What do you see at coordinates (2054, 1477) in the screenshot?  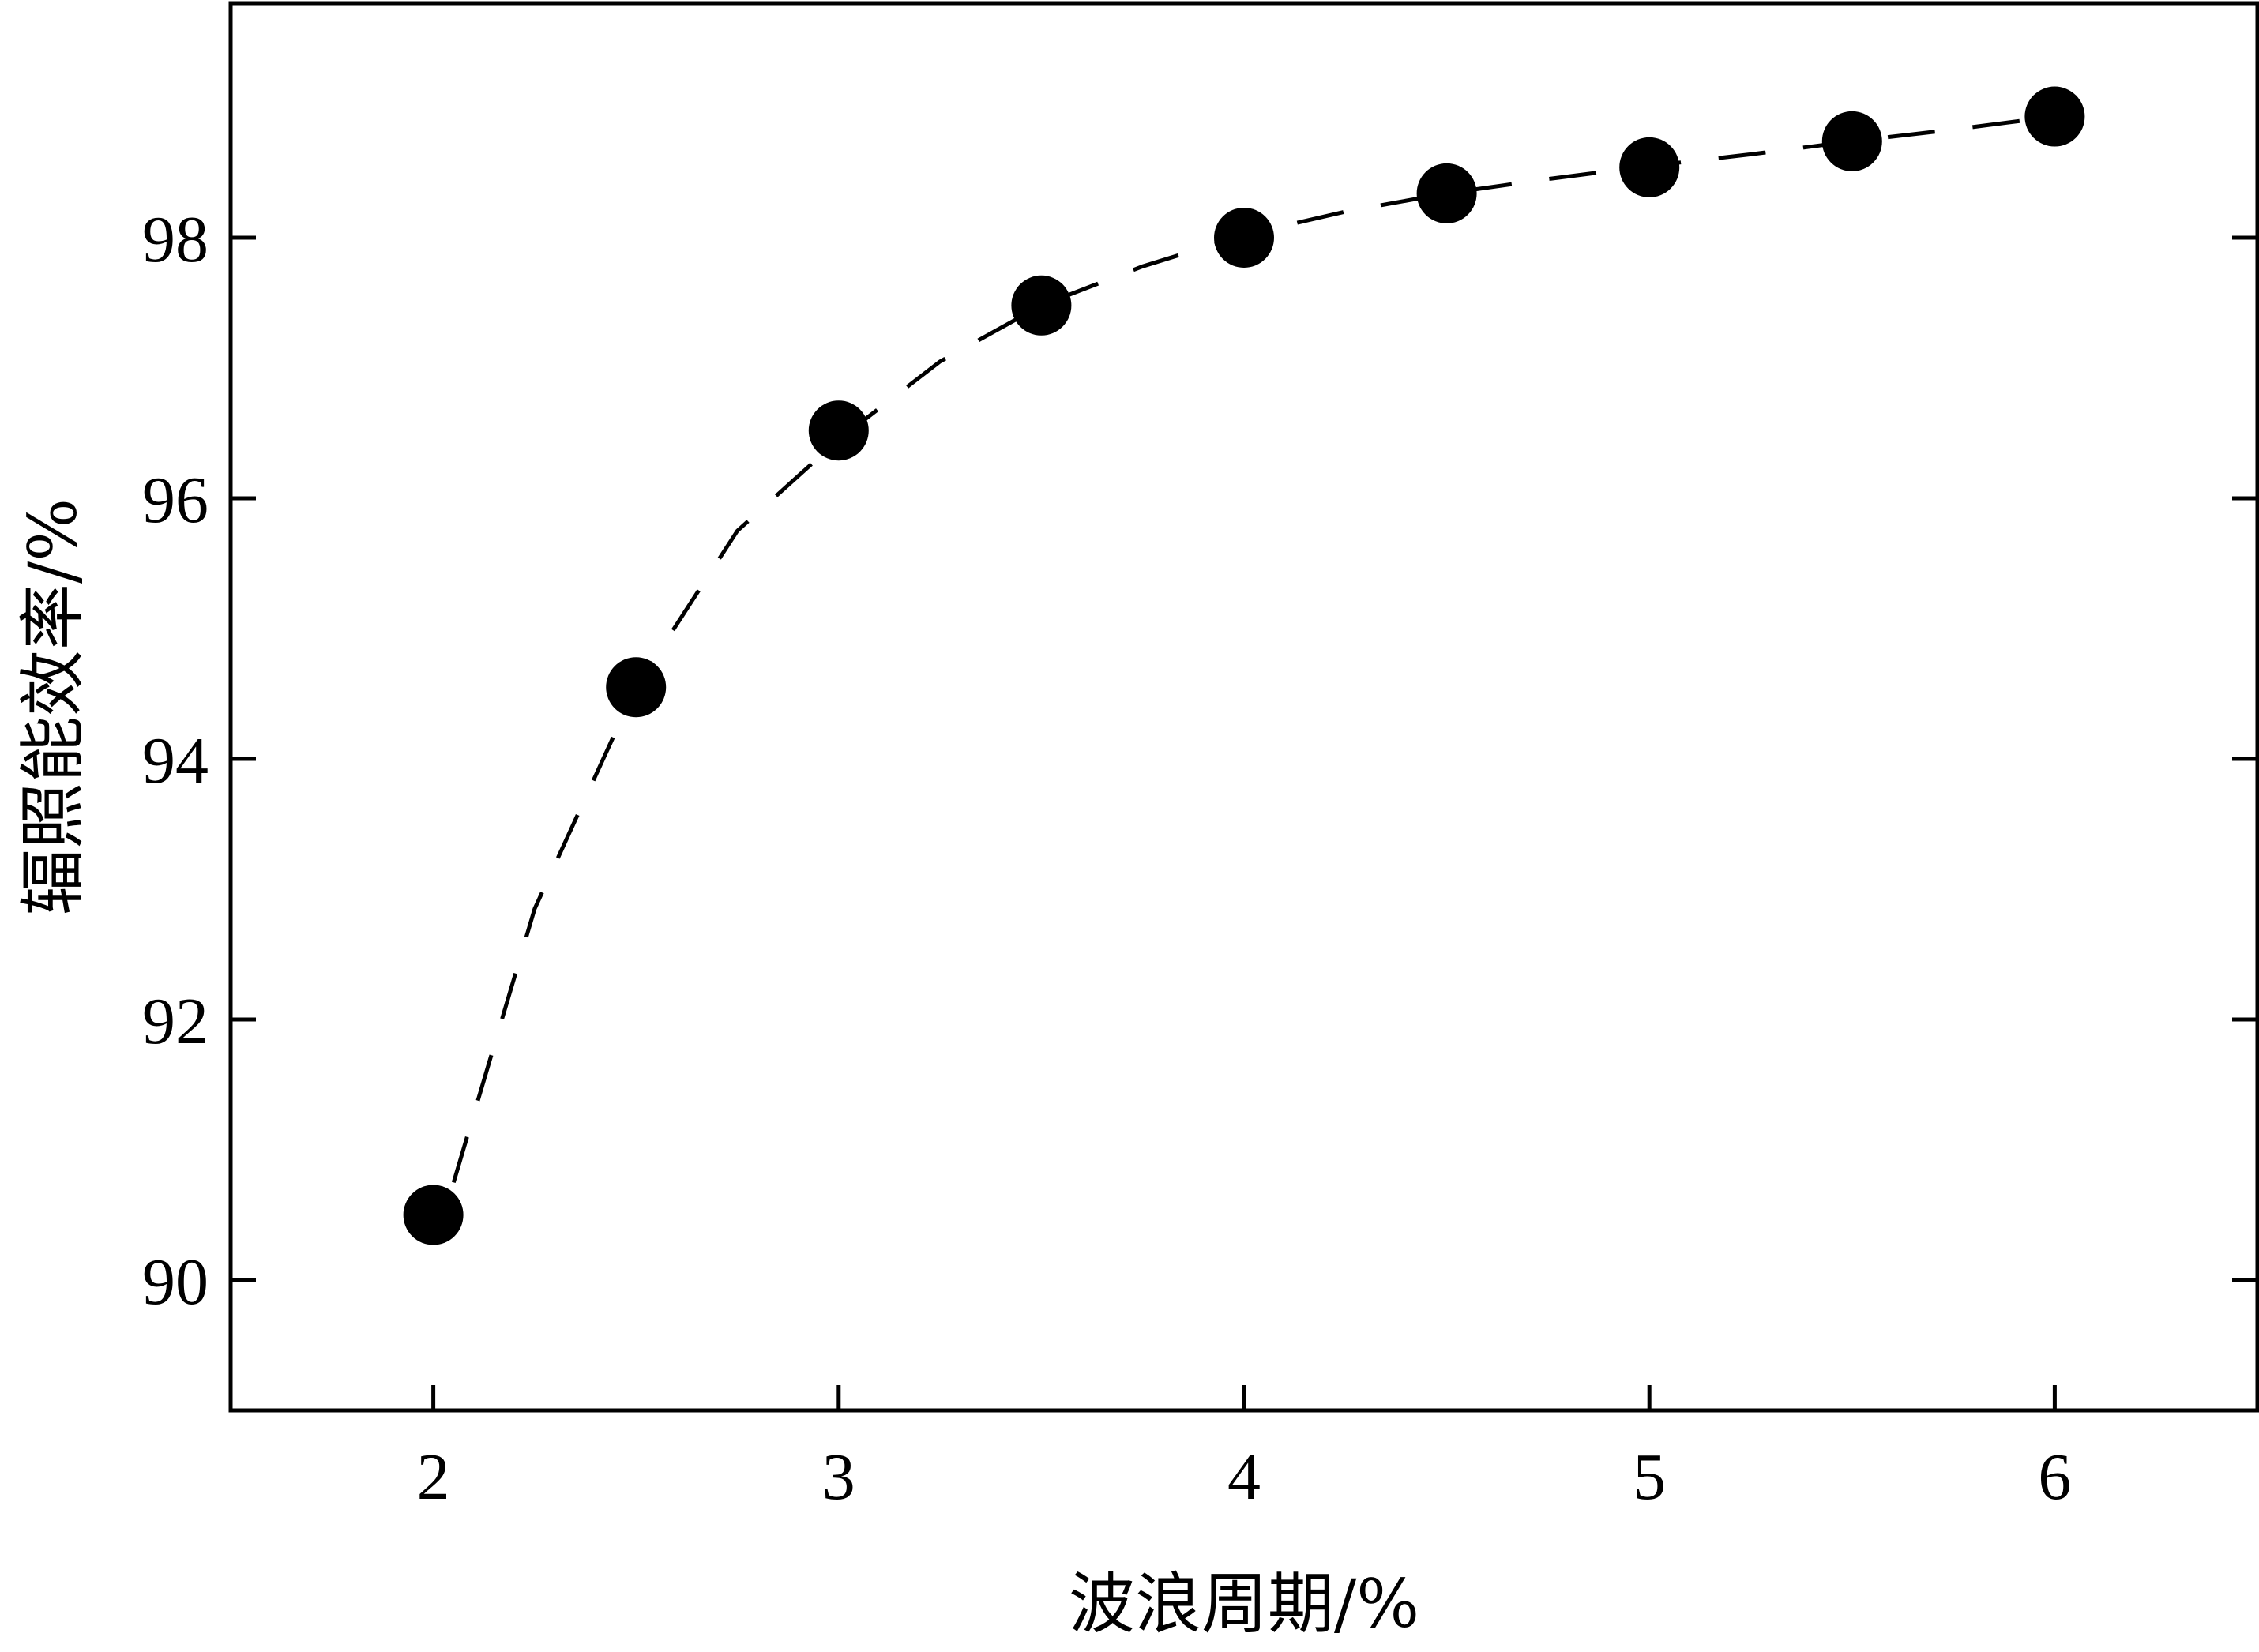 I see `x-tick-label: 6` at bounding box center [2054, 1477].